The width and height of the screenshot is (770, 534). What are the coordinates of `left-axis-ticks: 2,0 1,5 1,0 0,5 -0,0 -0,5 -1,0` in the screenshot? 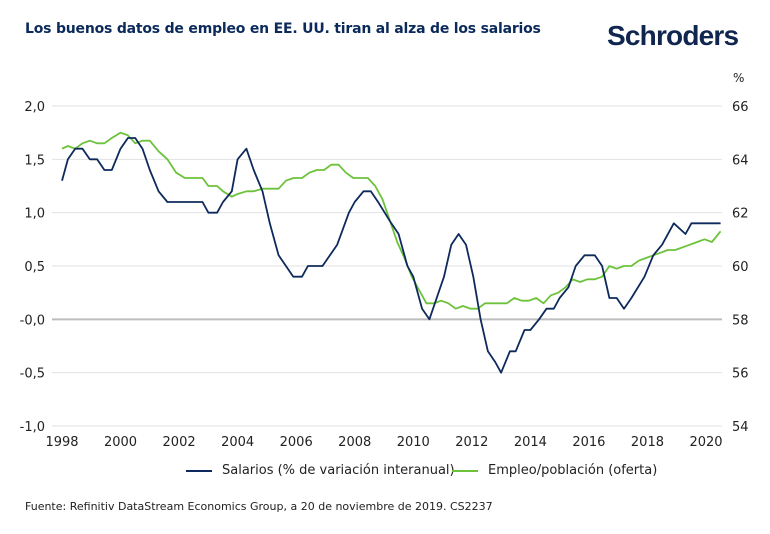 It's located at (32, 267).